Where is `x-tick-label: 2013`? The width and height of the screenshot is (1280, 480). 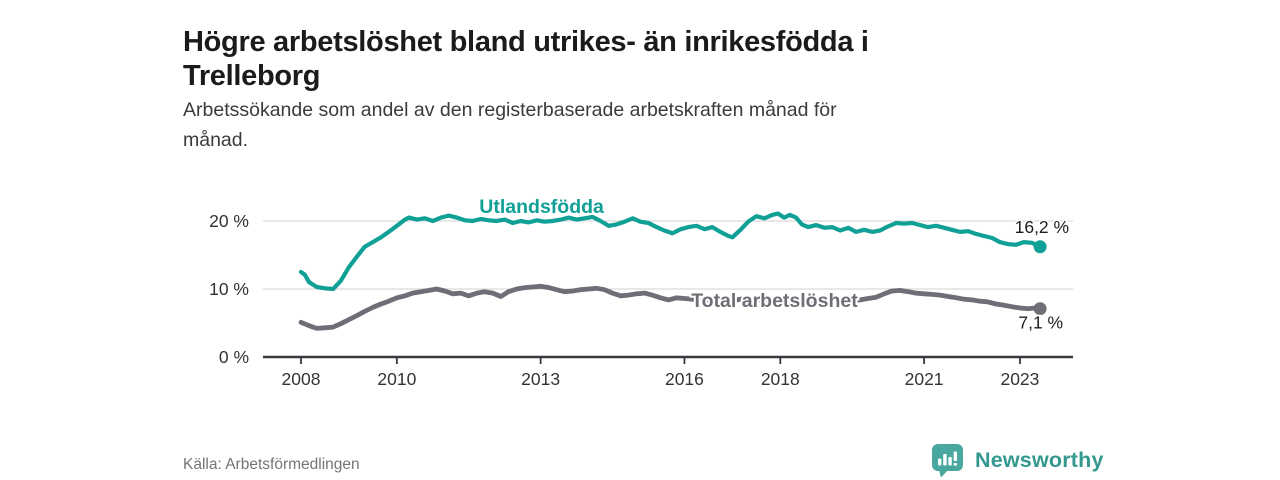
x-tick-label: 2013 is located at coordinates (540, 379).